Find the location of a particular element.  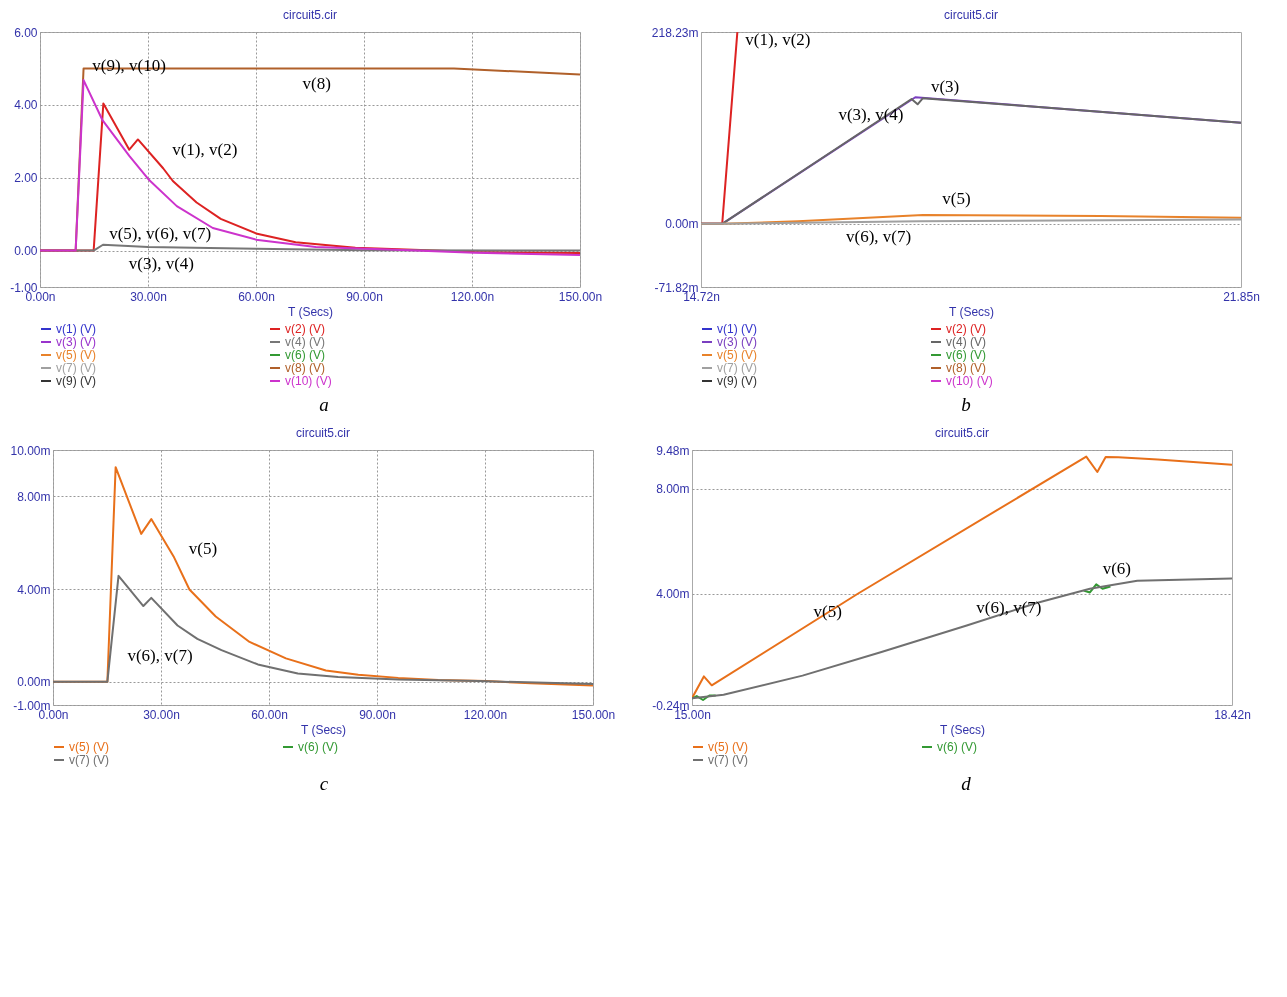

annotation: v(6) is located at coordinates (1116, 568).